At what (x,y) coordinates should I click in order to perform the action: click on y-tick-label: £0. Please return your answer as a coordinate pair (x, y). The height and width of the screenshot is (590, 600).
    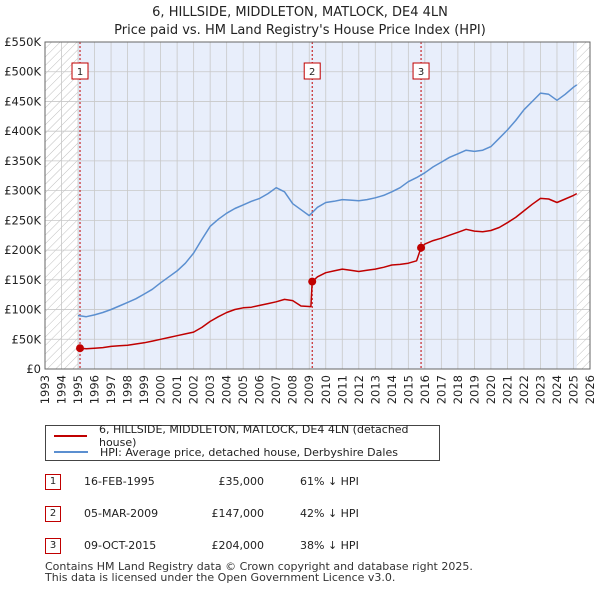
    Looking at the image, I should click on (33, 369).